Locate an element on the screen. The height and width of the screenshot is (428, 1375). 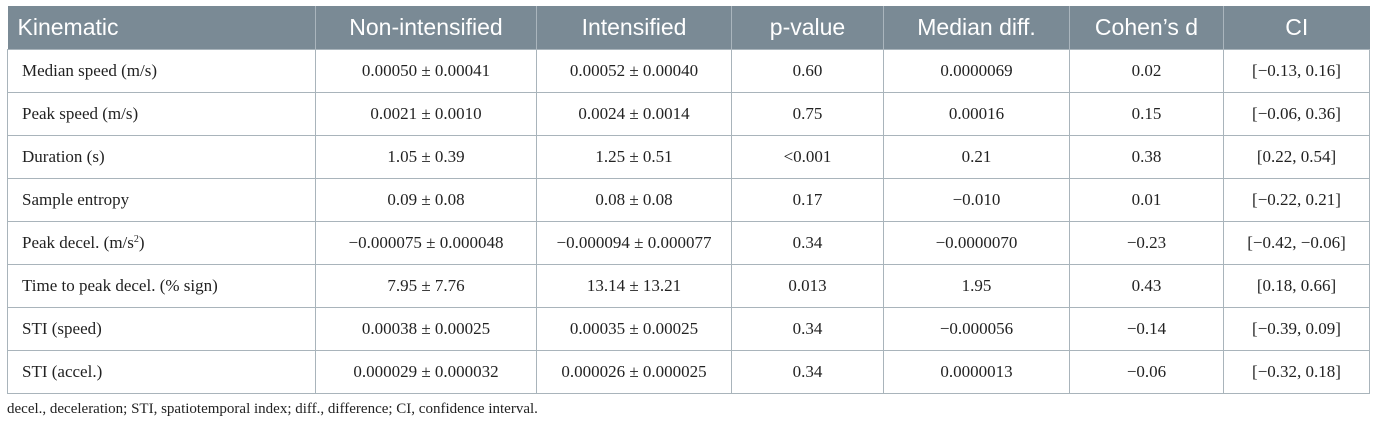
cell-ci: [−0.42, −0.06] is located at coordinates (1296, 243).